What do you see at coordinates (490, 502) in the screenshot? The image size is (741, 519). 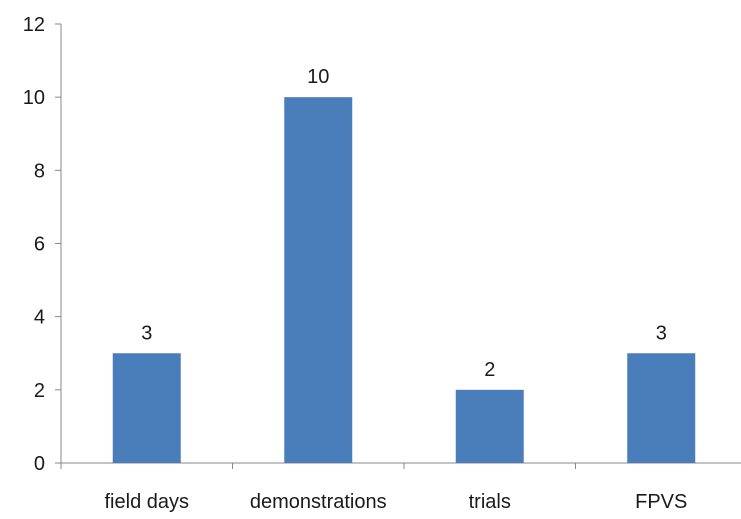 I see `x-tick-label: trials` at bounding box center [490, 502].